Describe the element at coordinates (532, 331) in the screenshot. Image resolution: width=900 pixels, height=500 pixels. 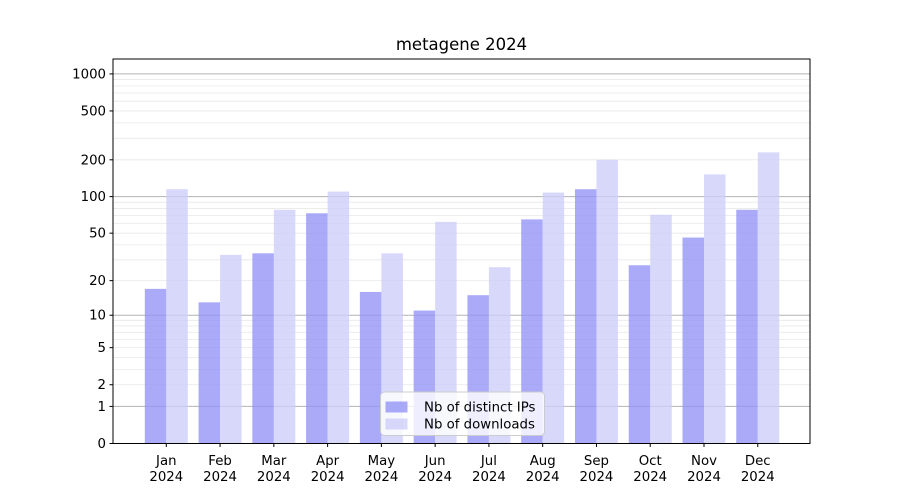
I see `bar-distinct-ips-aug` at that location.